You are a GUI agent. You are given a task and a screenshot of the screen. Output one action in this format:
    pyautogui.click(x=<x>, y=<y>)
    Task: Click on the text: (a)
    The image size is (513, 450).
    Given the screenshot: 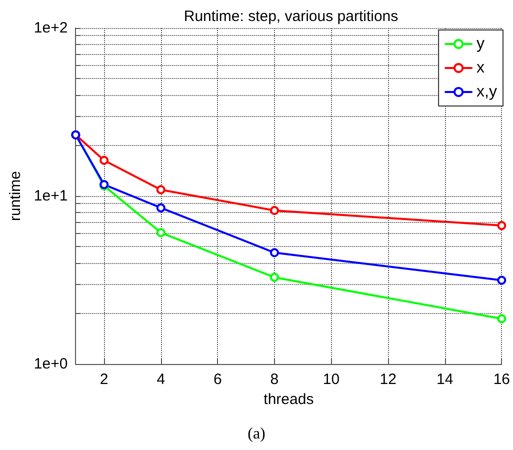 What is the action you would take?
    pyautogui.click(x=257, y=434)
    